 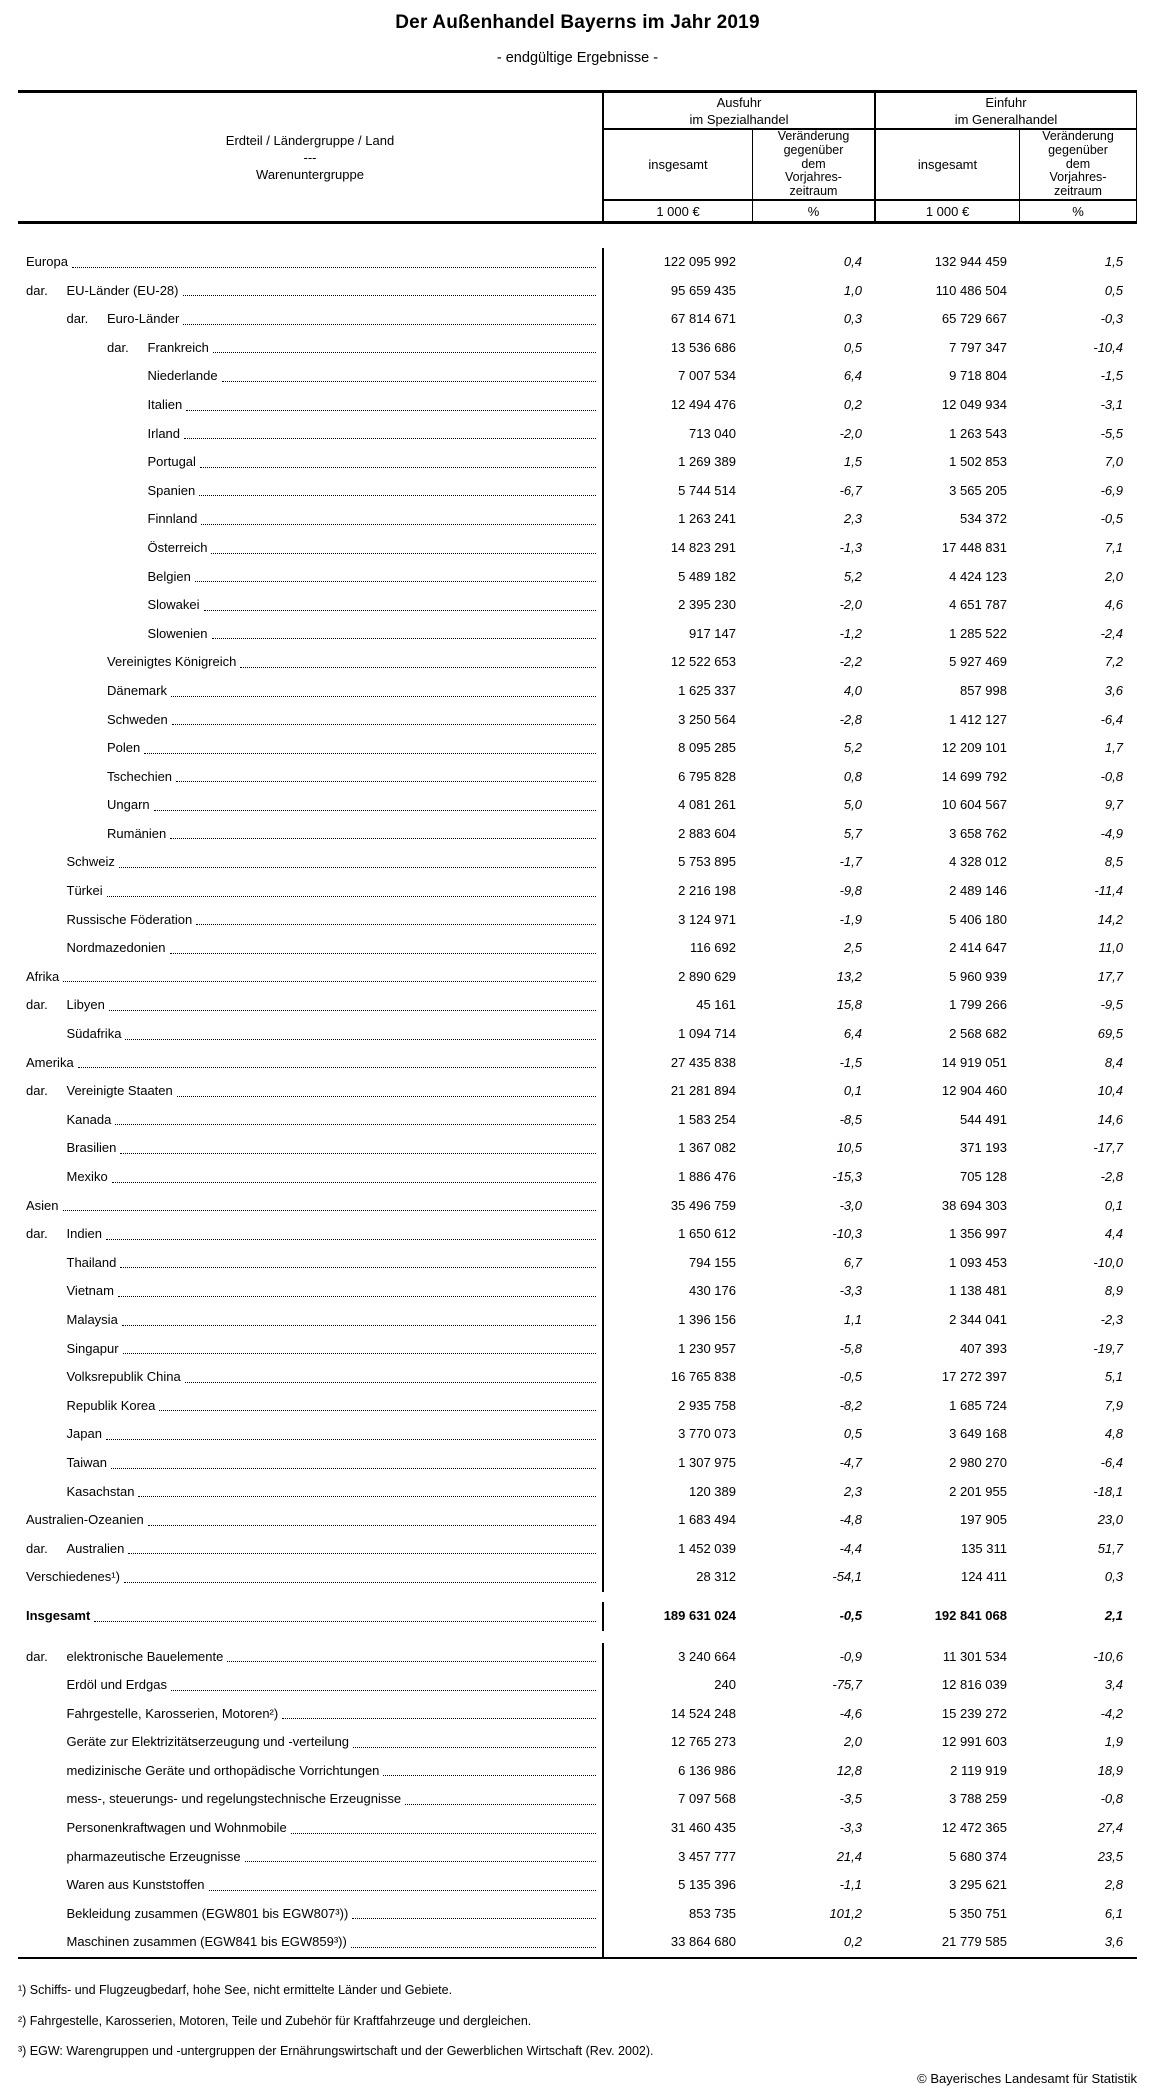 What do you see at coordinates (978, 976) in the screenshot?
I see `import-total-value: 5 960 939` at bounding box center [978, 976].